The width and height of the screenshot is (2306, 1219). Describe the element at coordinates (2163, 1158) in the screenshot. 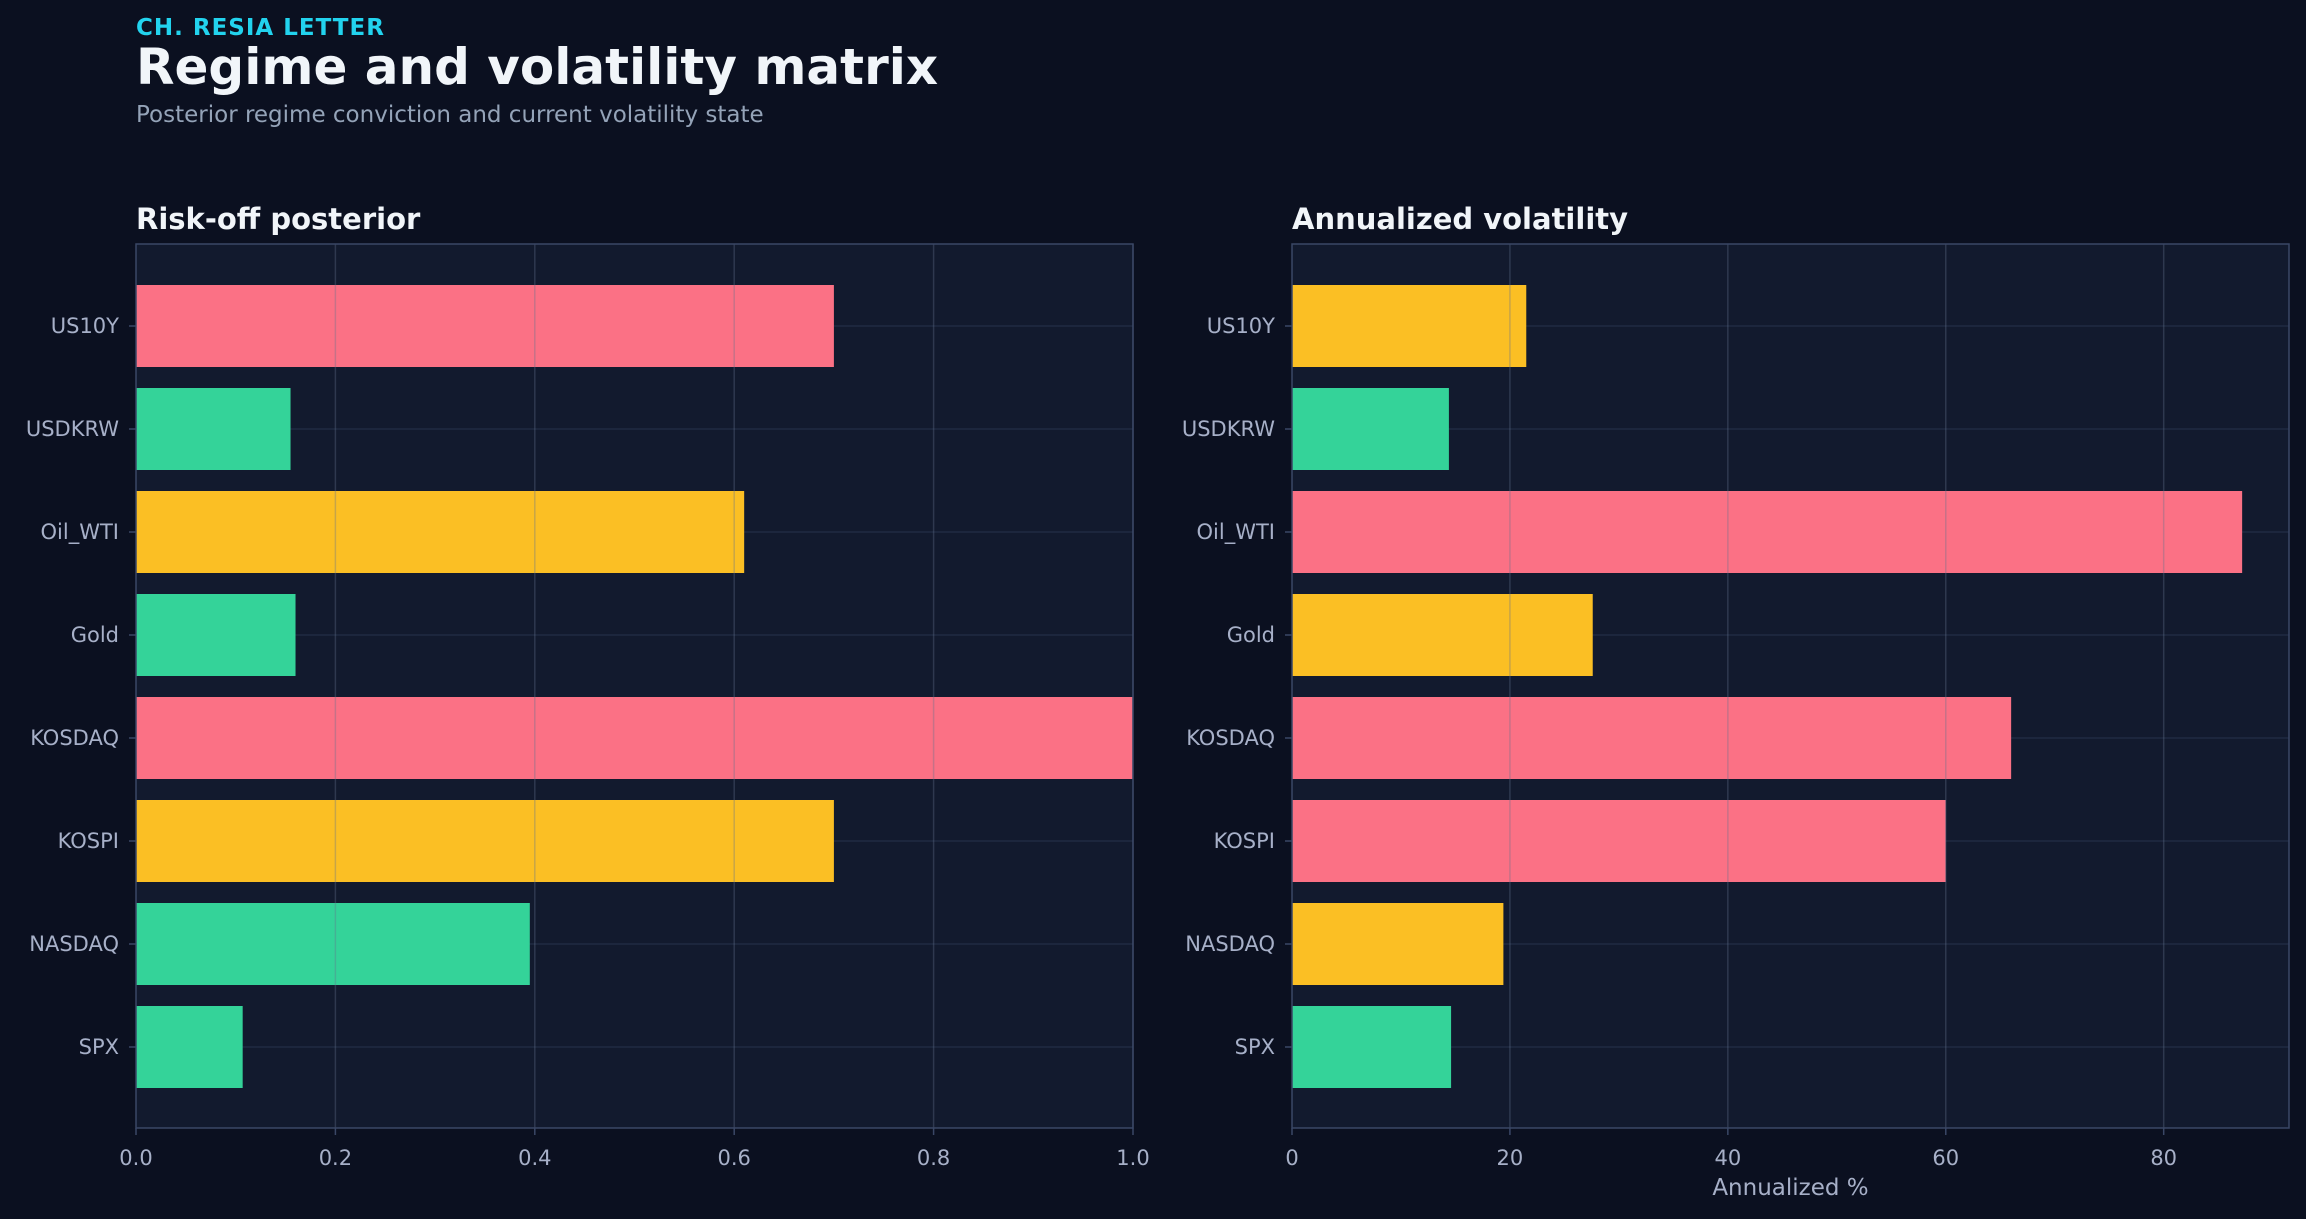

I see `volatility-xtick-label: 80` at that location.